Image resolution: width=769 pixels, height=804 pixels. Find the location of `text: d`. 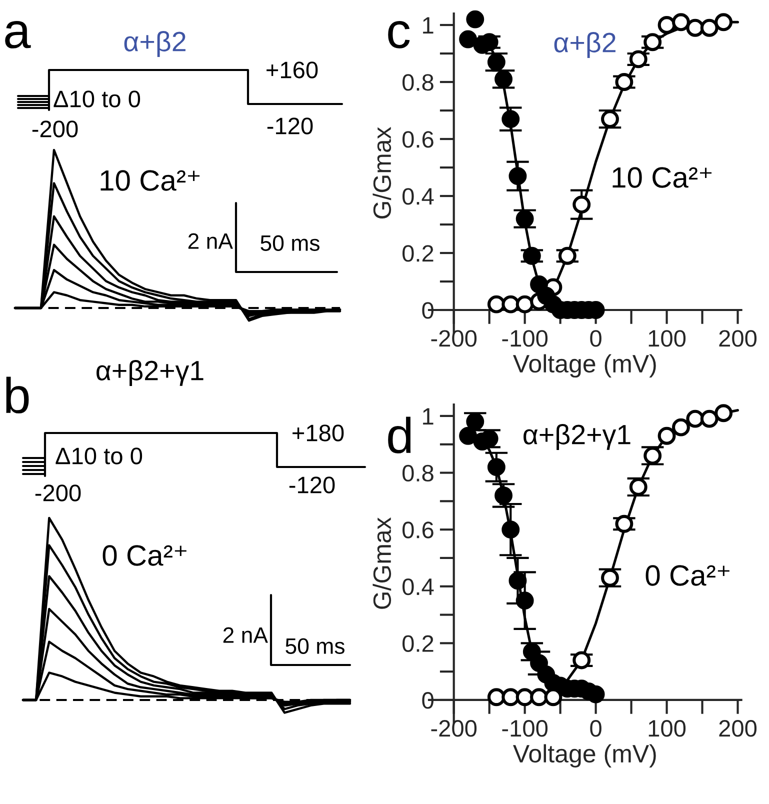

text: d is located at coordinates (399, 435).